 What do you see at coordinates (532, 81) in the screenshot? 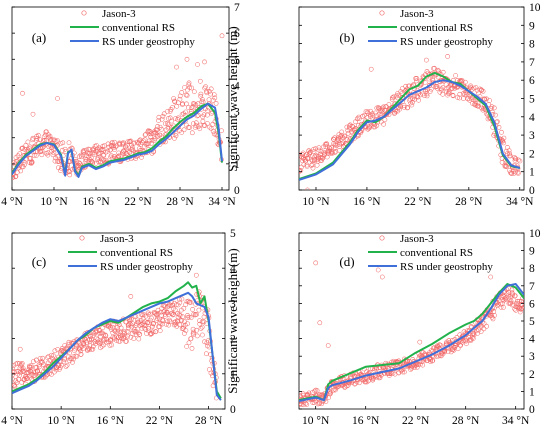
I see `y-tick-label: 6` at bounding box center [532, 81].